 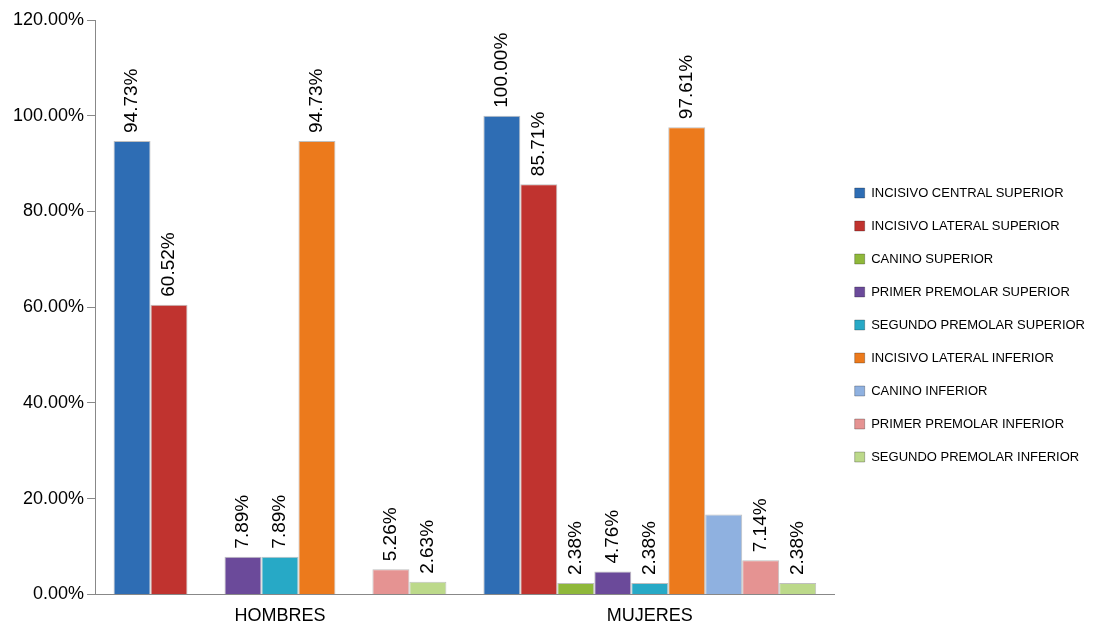 What do you see at coordinates (54, 401) in the screenshot?
I see `y-tick-label: 40.00%` at bounding box center [54, 401].